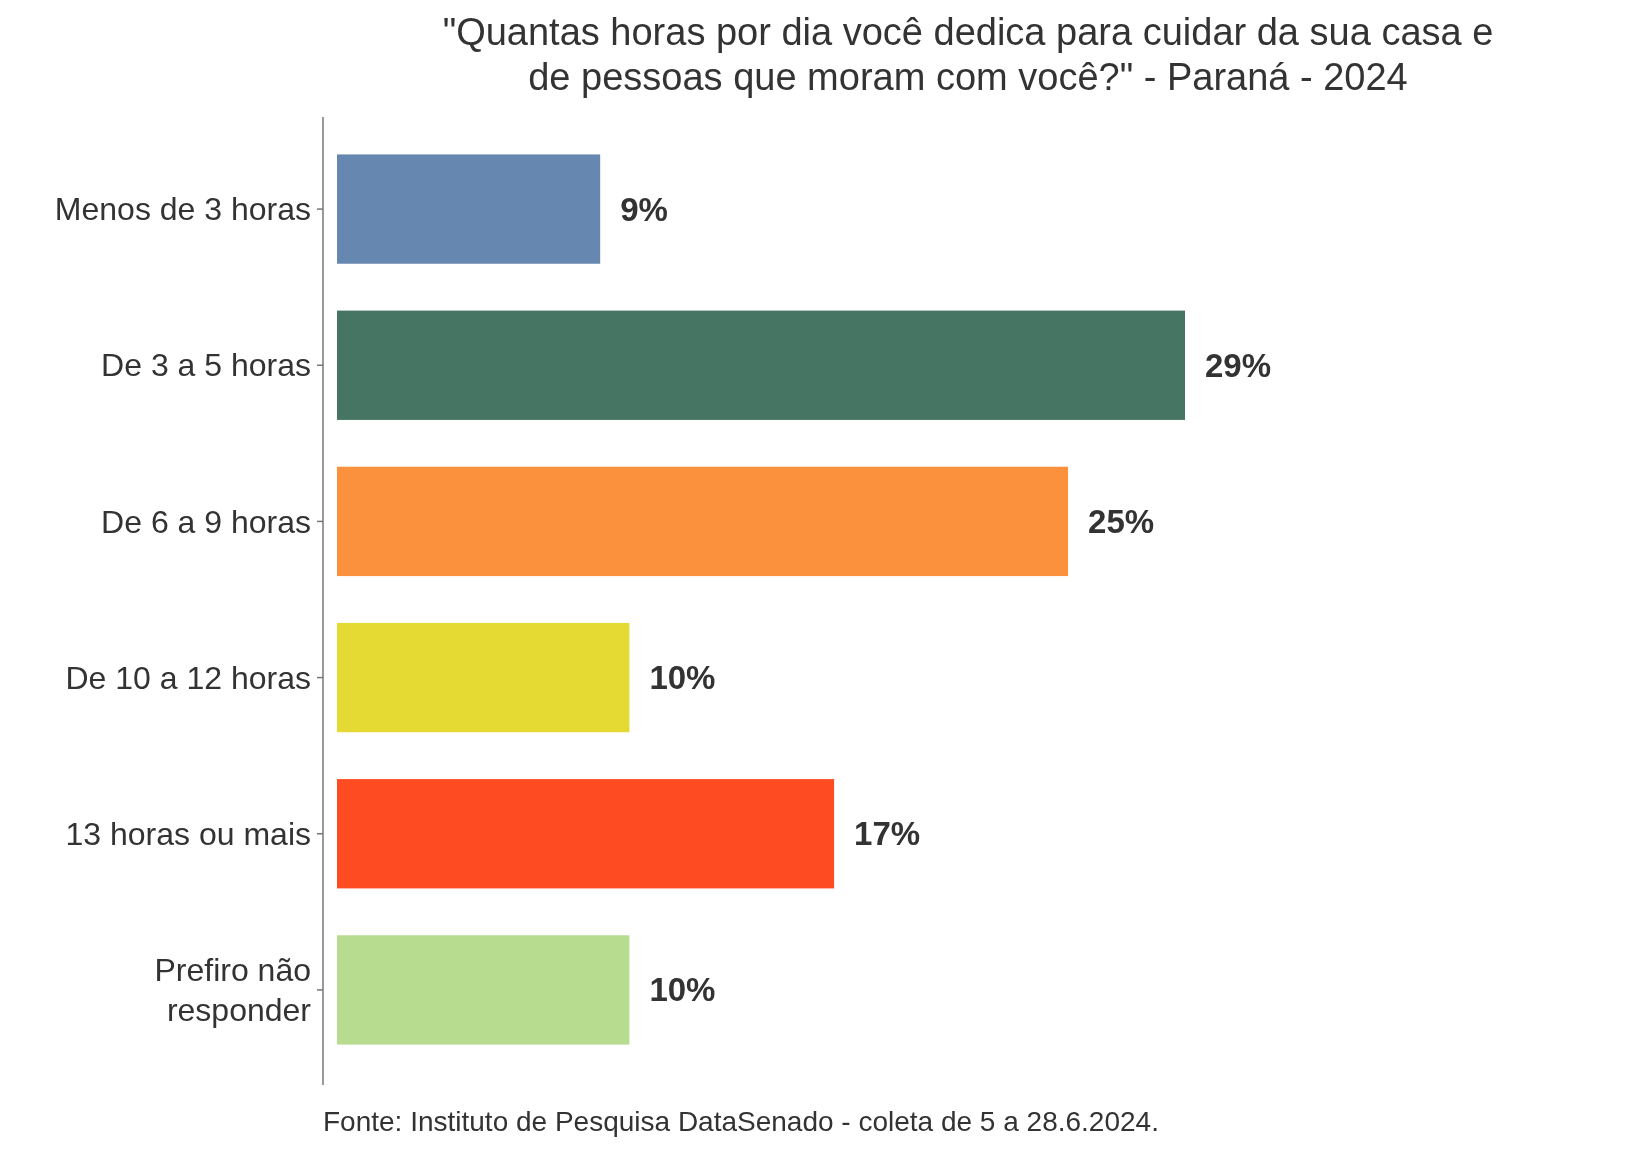 The width and height of the screenshot is (1632, 1152). What do you see at coordinates (741, 1121) in the screenshot?
I see `source-note: Fonte: Instituto de Pesquisa DataSenado - coleta de 5 a 28.6.2024.` at bounding box center [741, 1121].